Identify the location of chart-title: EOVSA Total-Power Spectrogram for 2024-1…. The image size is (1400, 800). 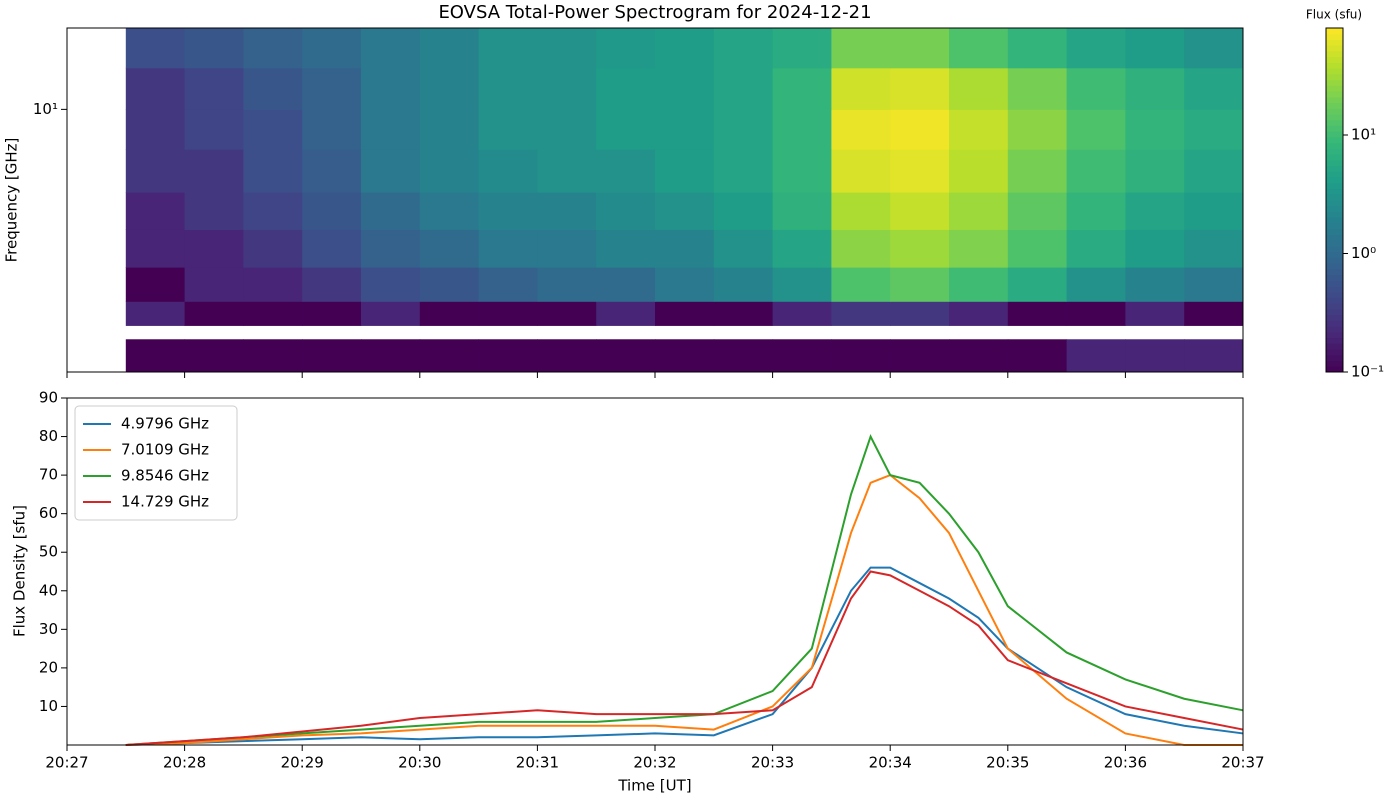
(654, 12).